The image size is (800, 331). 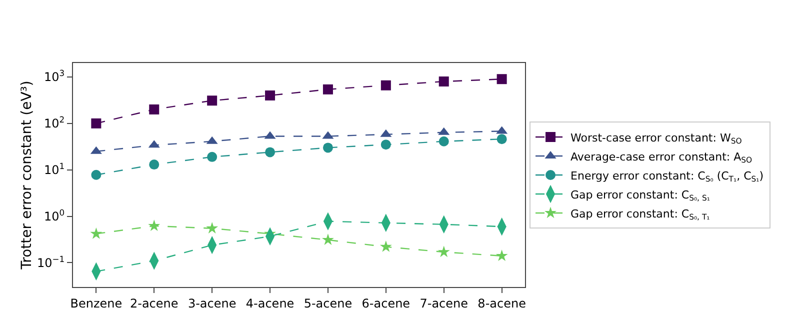 What do you see at coordinates (640, 214) in the screenshot?
I see `legend-label: Gap error constant: C$_{S₀, T₁}$` at bounding box center [640, 214].